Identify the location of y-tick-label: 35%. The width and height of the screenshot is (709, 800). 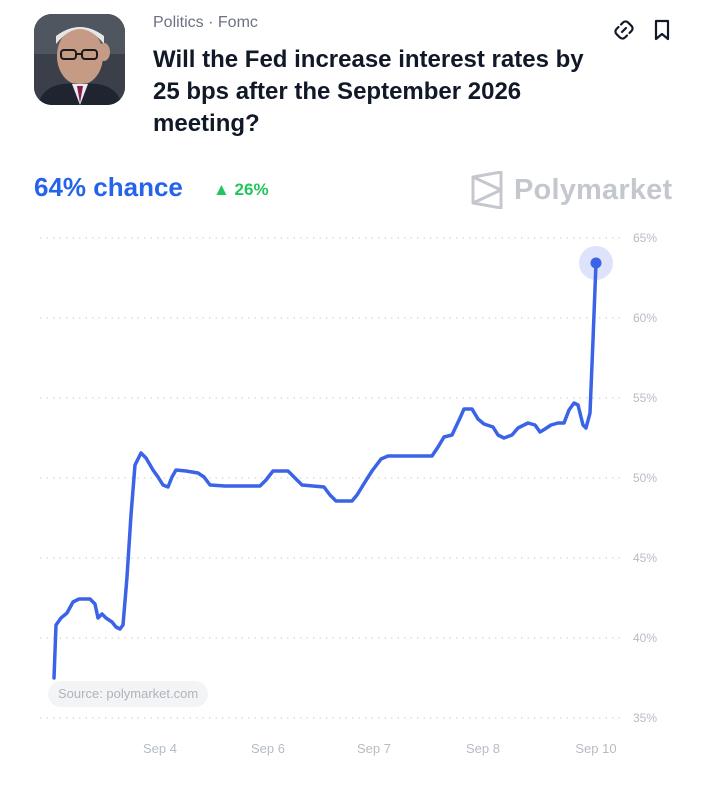
(645, 718).